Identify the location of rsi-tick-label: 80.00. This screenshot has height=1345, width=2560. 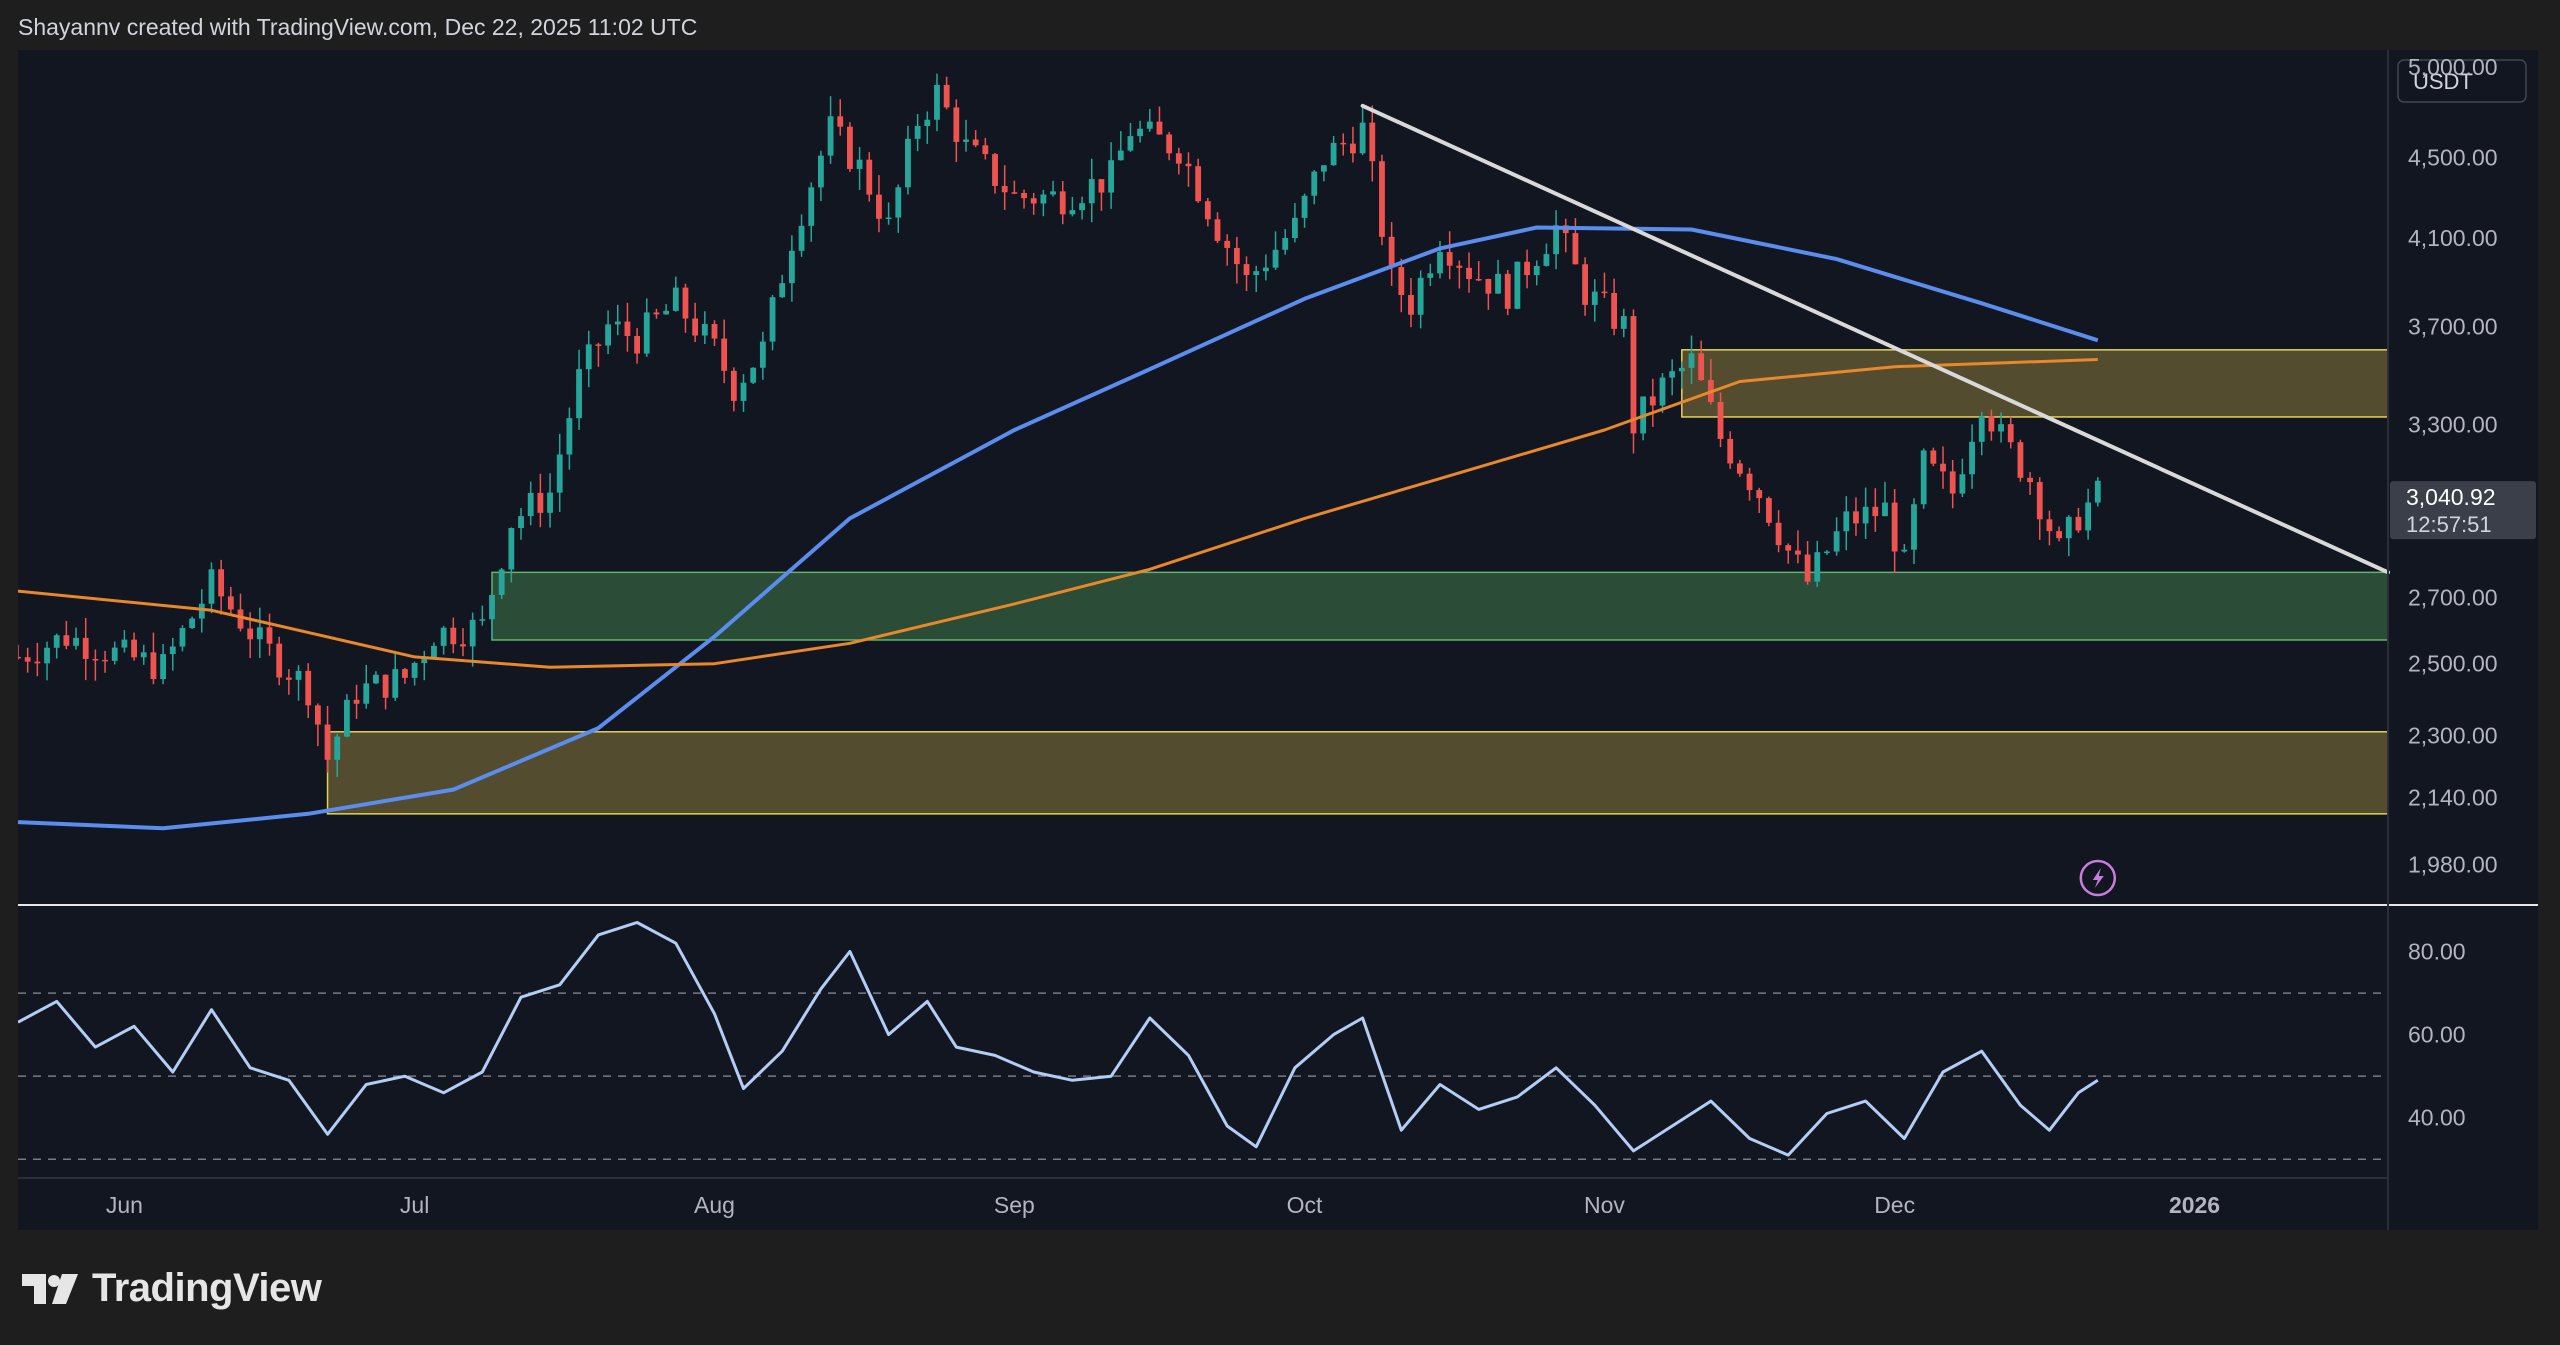
(2437, 952).